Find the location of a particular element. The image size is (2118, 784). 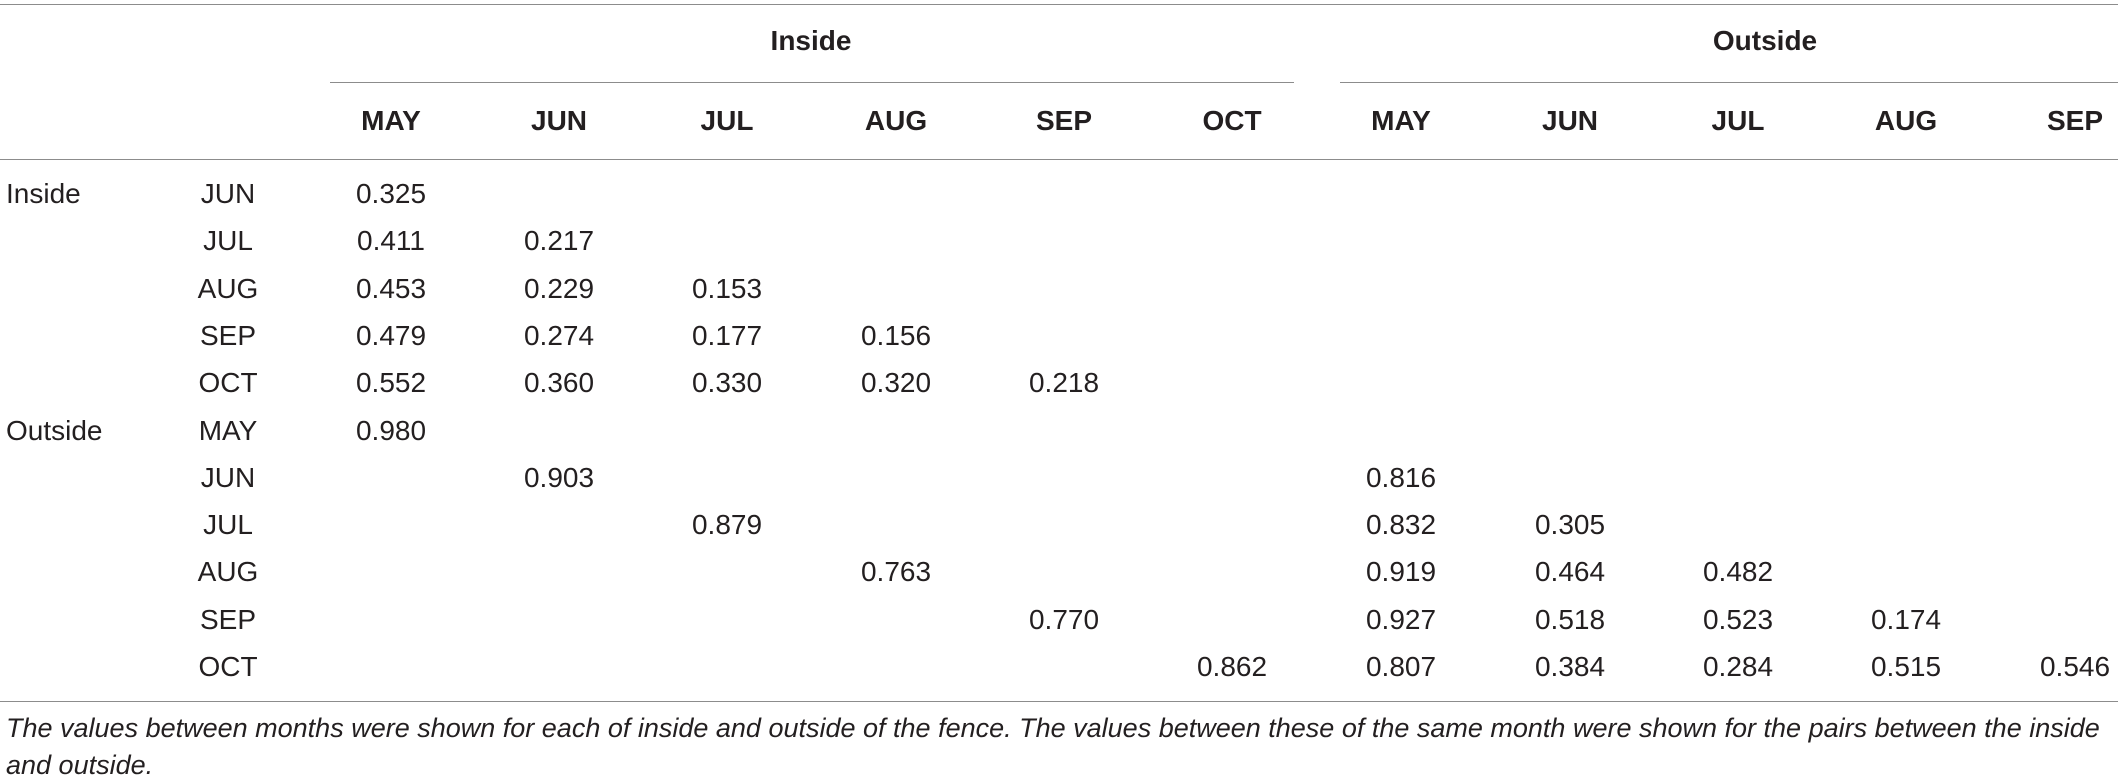

table-cell: 0.464 is located at coordinates (1570, 572).